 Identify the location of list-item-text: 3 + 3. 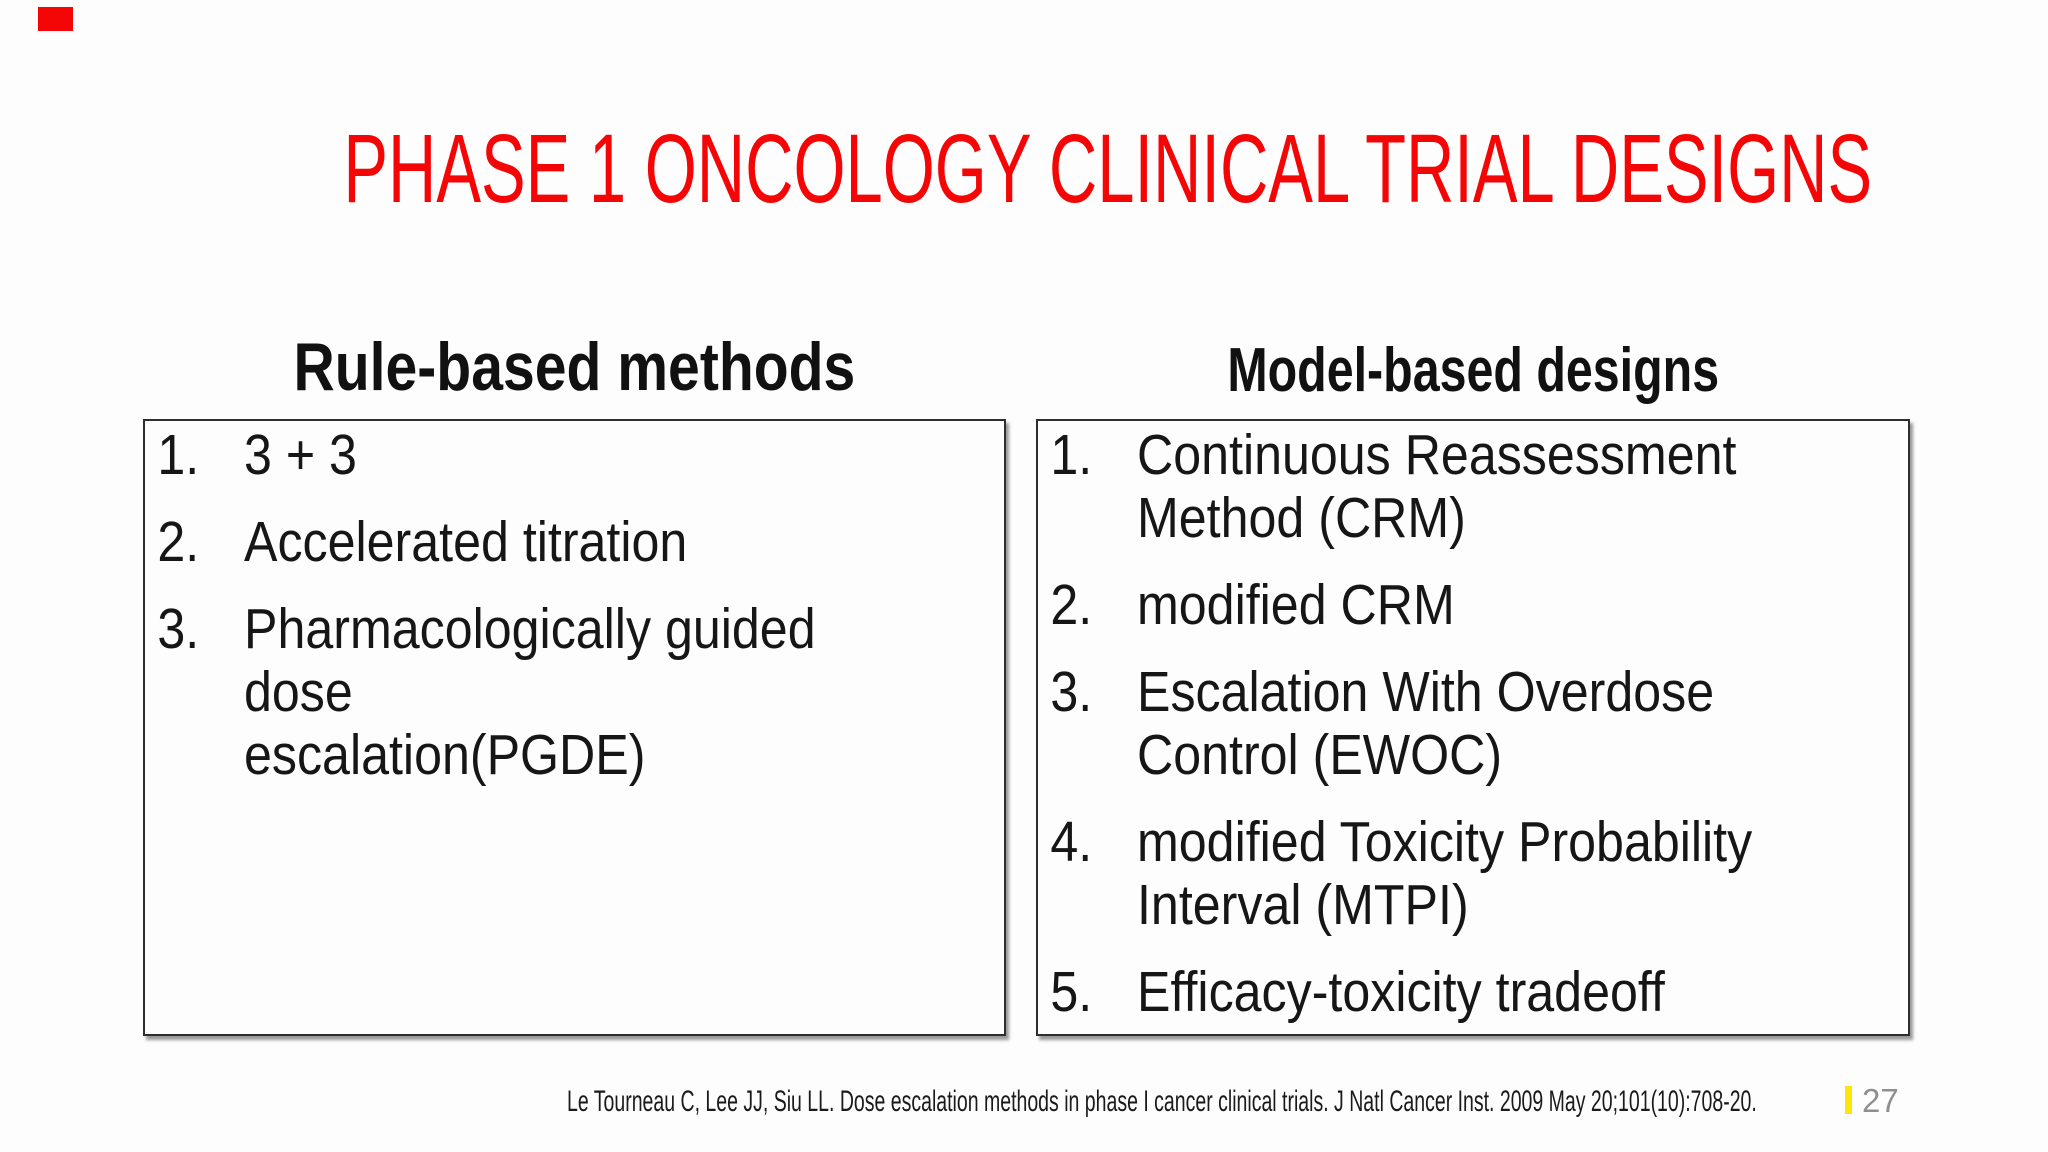
(300, 455).